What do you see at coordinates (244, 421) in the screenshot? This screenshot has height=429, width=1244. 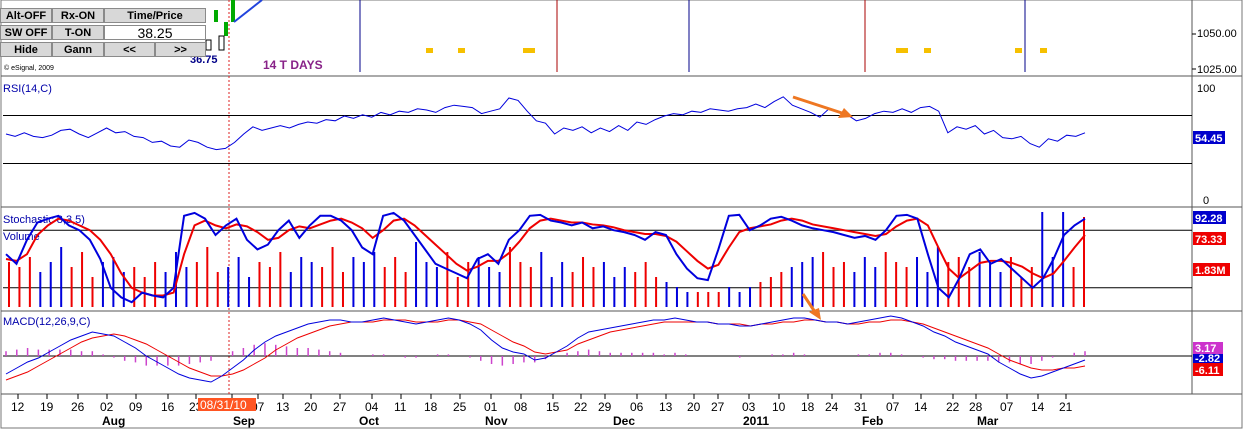 I see `x-axis-month-label: Sep` at bounding box center [244, 421].